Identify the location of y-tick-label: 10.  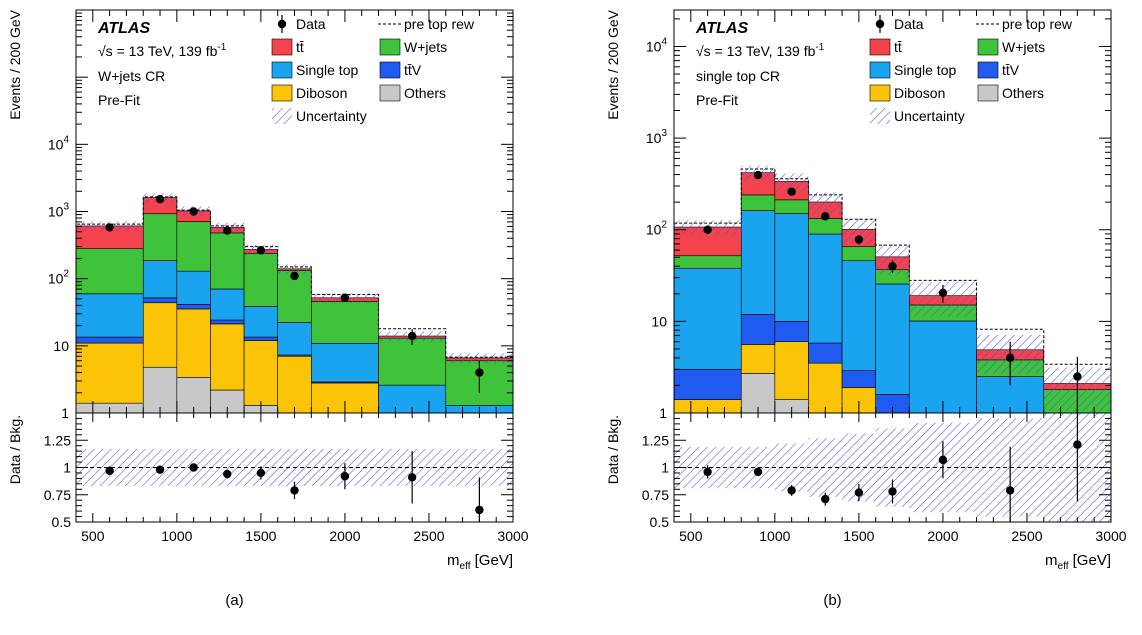
(61, 346).